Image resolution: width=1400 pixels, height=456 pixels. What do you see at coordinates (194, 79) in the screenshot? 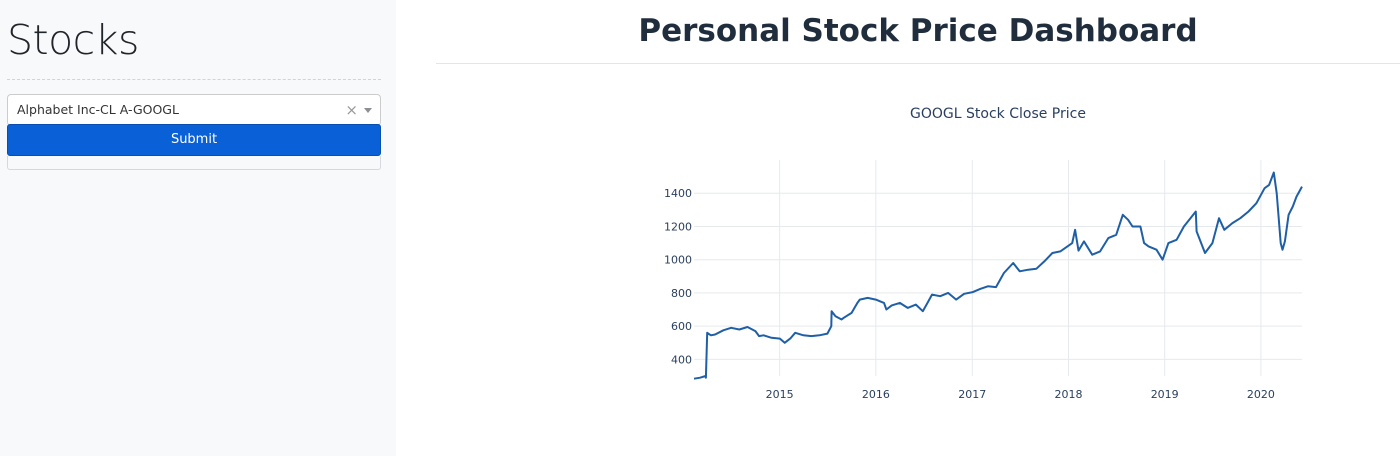
I see `sidebar-divider` at bounding box center [194, 79].